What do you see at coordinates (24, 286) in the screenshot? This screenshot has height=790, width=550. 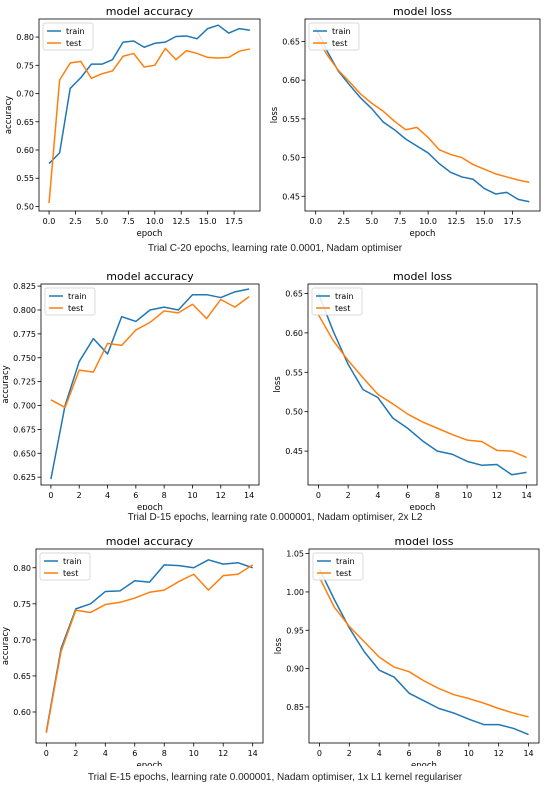 I see `y-tick-label: 0.825` at bounding box center [24, 286].